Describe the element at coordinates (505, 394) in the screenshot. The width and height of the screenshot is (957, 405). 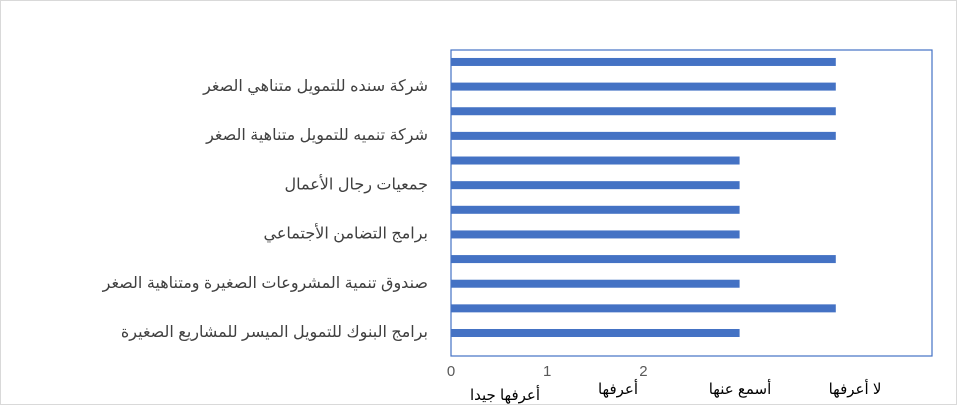
I see `annotation: أعرفها جيدا` at that location.